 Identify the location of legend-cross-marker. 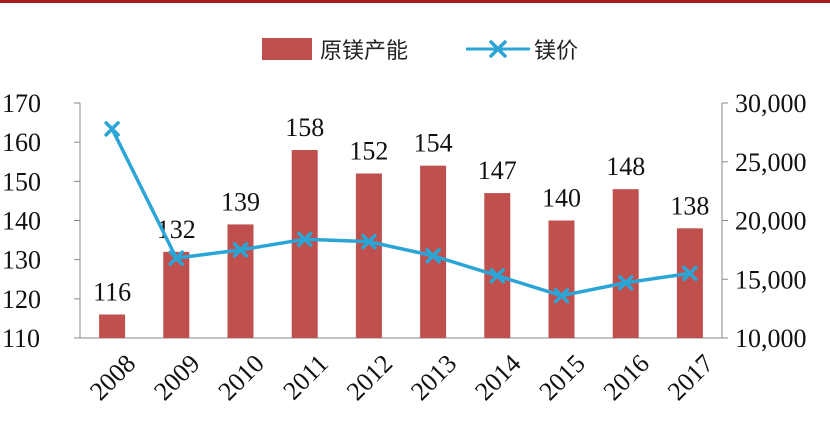
(498, 49).